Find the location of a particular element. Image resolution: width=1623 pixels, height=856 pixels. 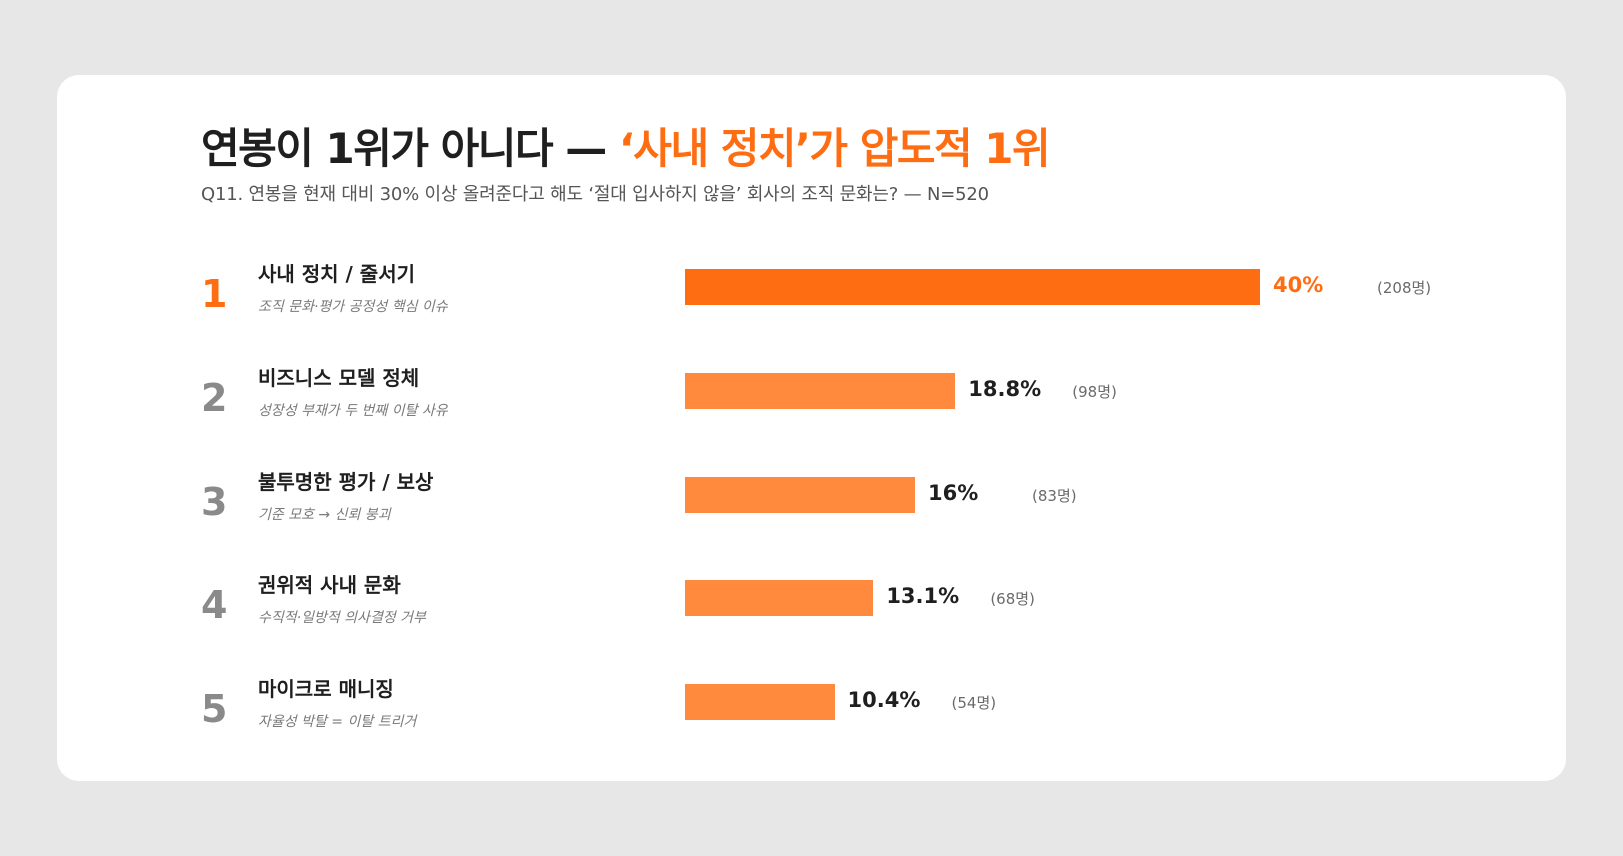

percent-label: 13.1% is located at coordinates (923, 596).